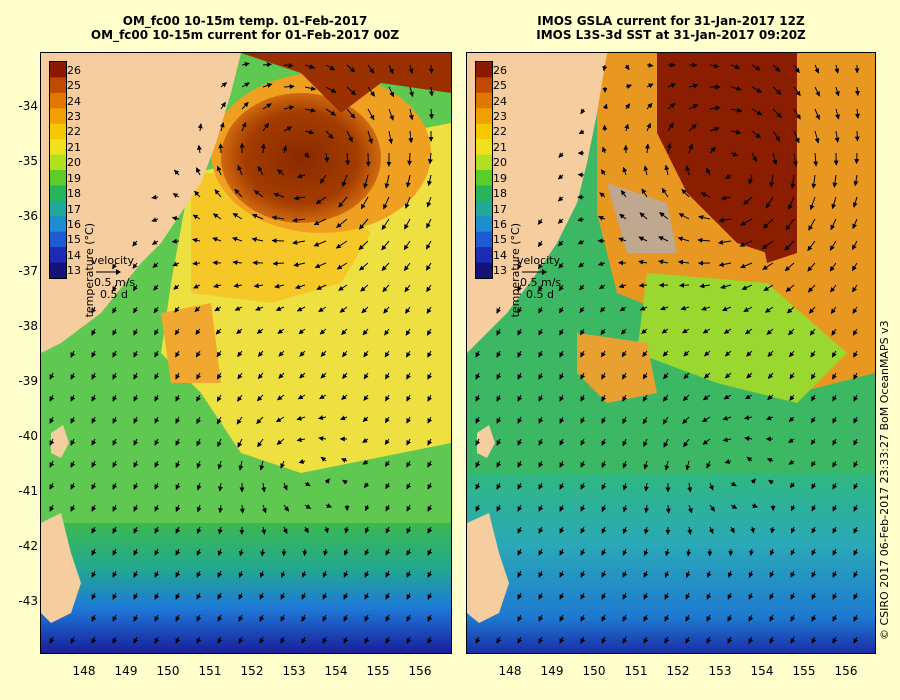 This screenshot has height=700, width=900. Describe the element at coordinates (210, 671) in the screenshot. I see `x-tick-label: 151` at that location.